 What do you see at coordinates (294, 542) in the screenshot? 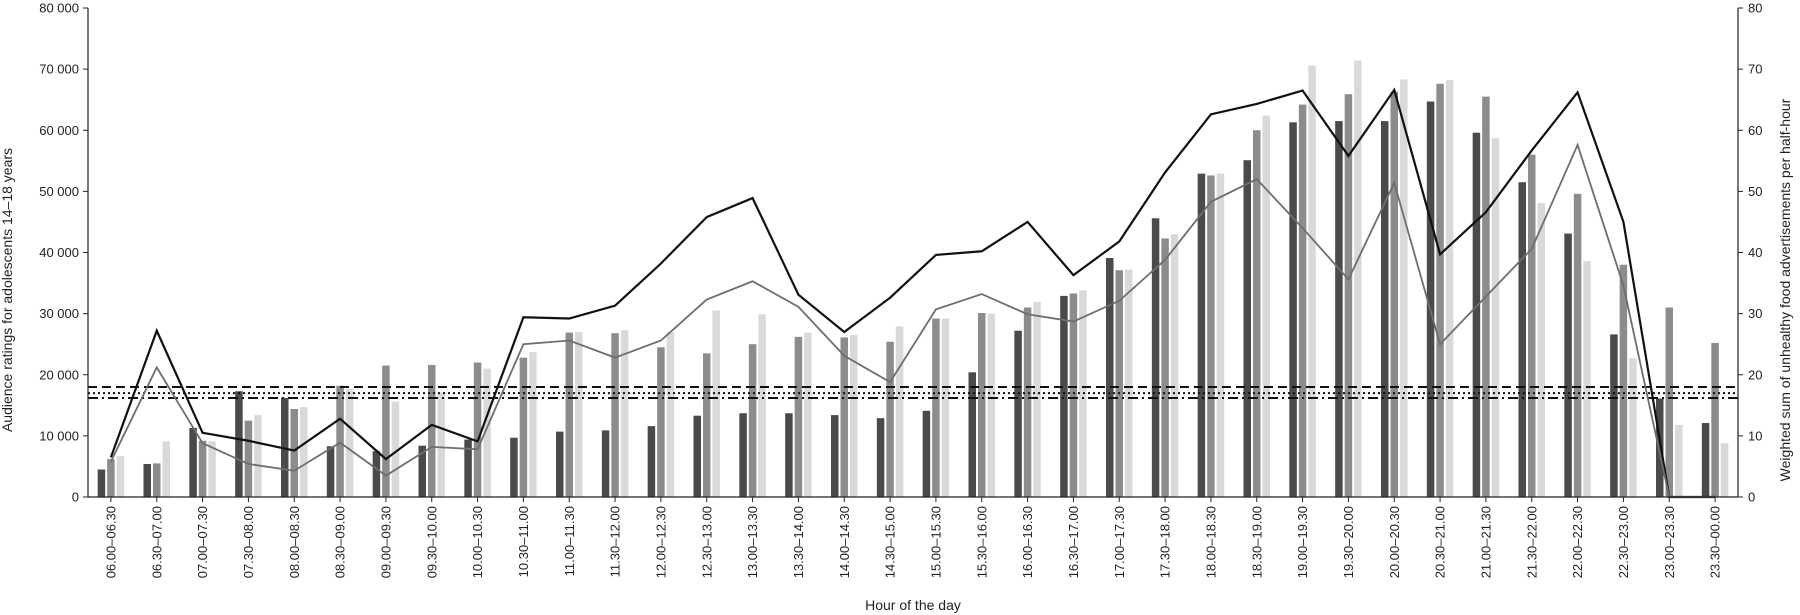
I see `x-tick-label: 08.00–08.30` at bounding box center [294, 542].